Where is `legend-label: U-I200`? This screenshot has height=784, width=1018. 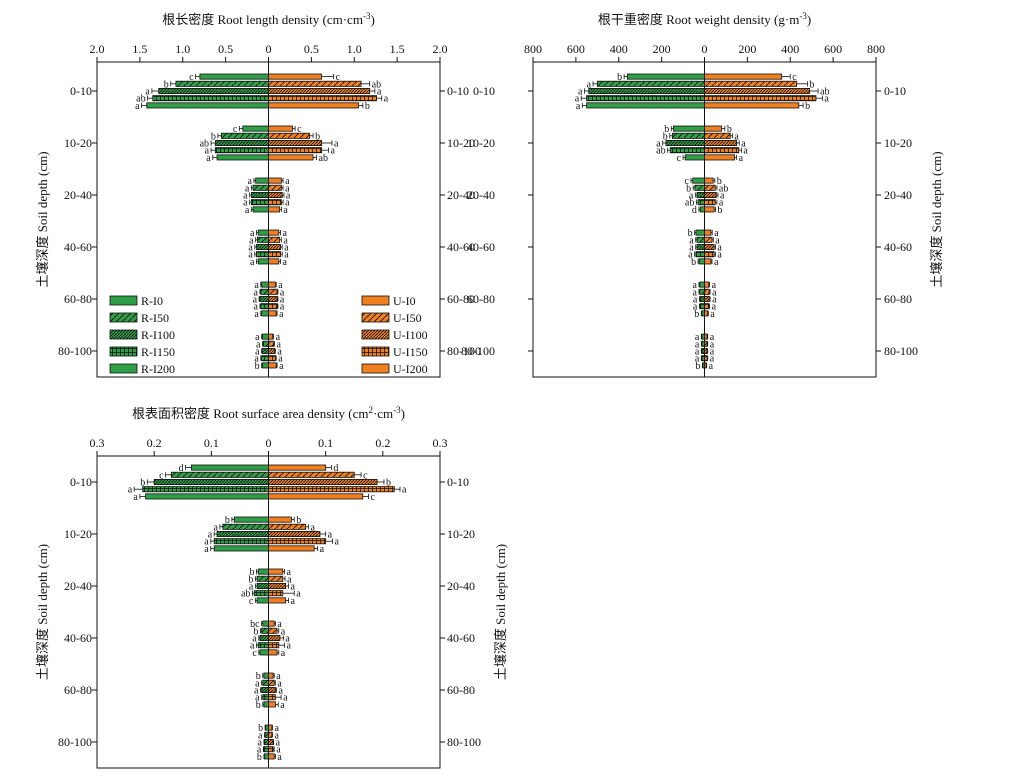 legend-label: U-I200 is located at coordinates (410, 369).